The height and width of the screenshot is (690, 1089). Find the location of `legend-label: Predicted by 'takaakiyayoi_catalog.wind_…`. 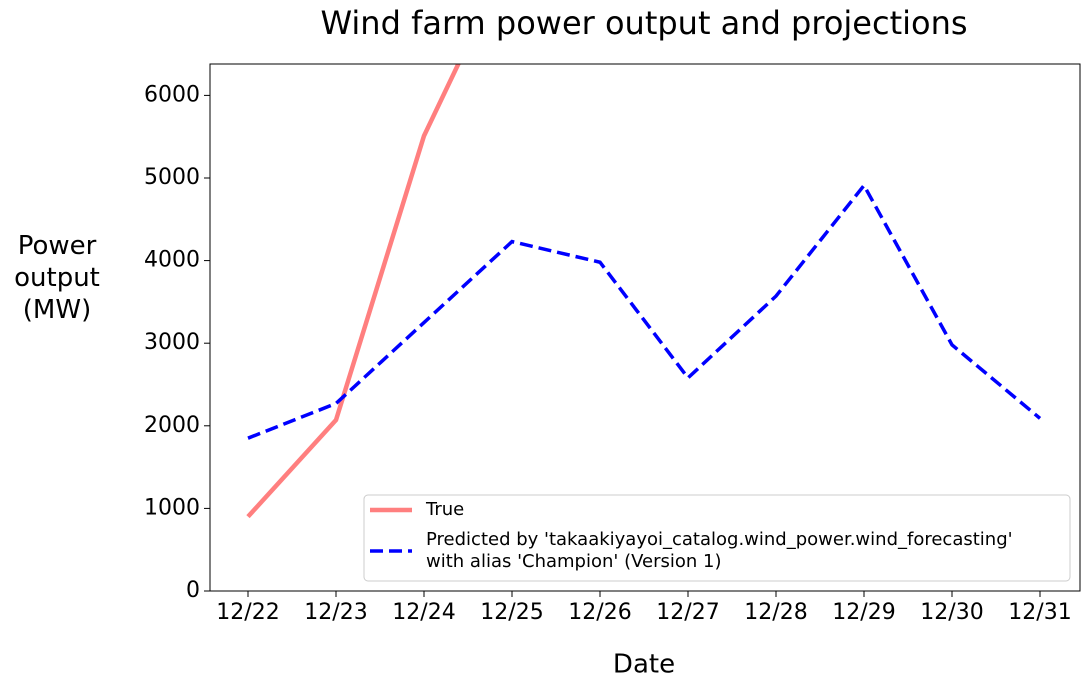

legend-label: Predicted by 'takaakiyayoi_catalog.wind_… is located at coordinates (719, 550).